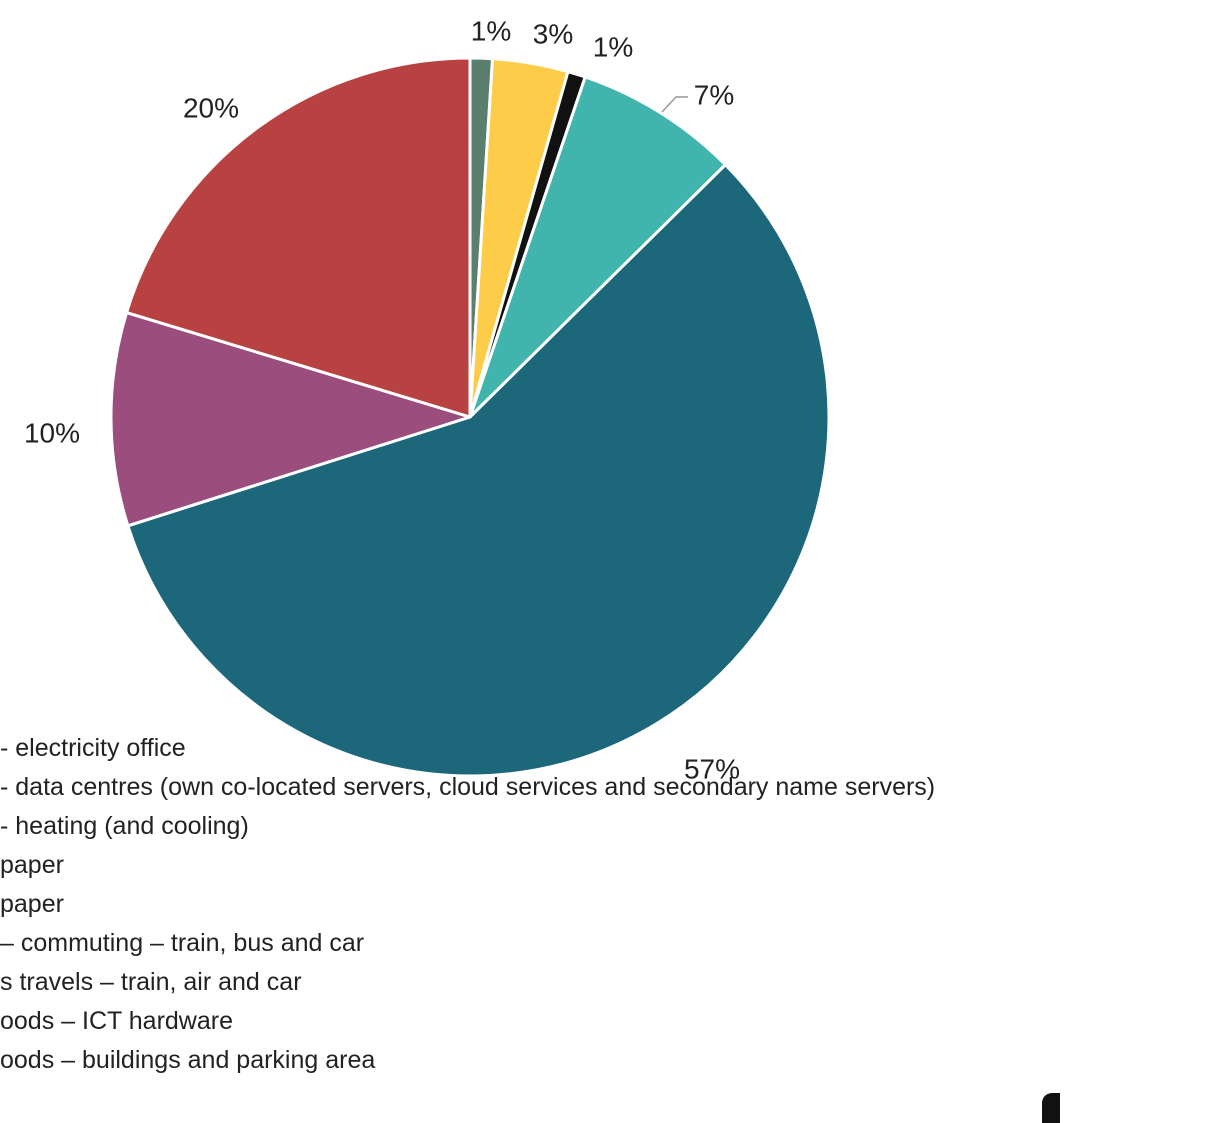 The image size is (1214, 1123). I want to click on slice-label-1: 3%, so click(553, 33).